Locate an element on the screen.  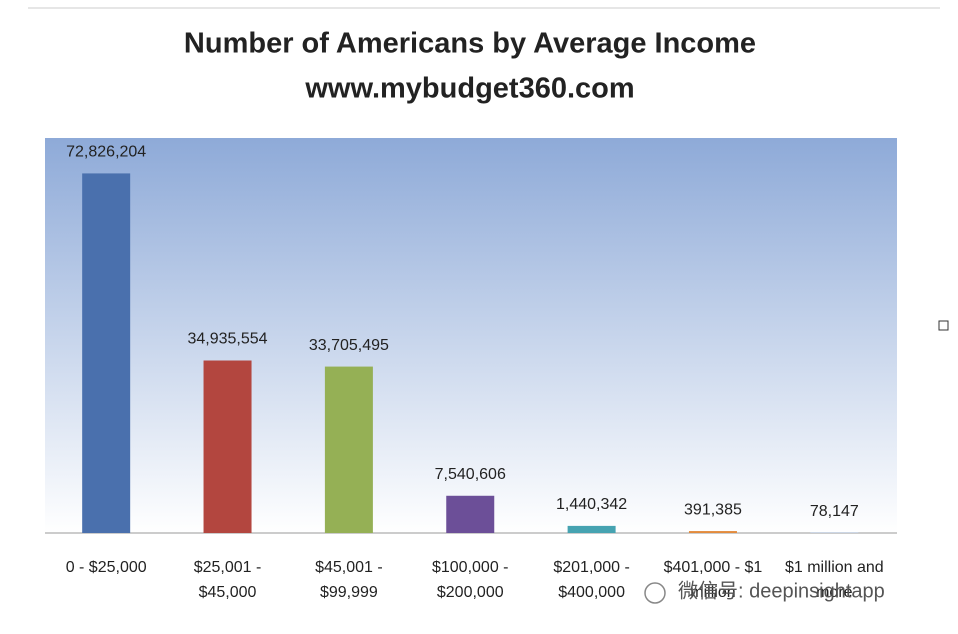
value-label: 391,385 is located at coordinates (713, 509).